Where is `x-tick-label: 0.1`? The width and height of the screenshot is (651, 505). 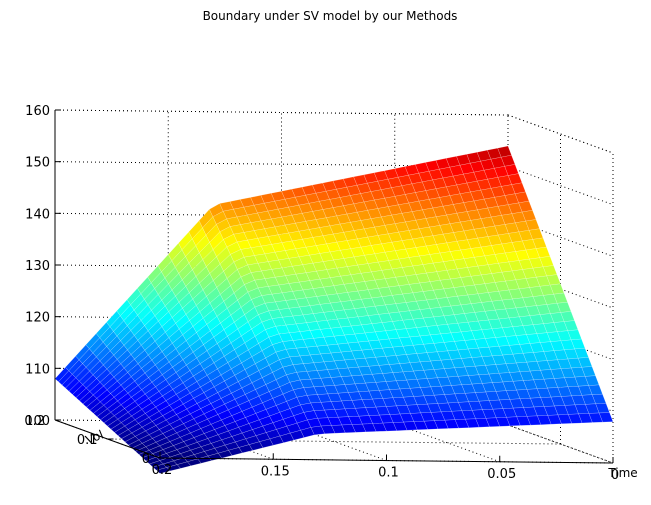 x-tick-label: 0.1 is located at coordinates (388, 473).